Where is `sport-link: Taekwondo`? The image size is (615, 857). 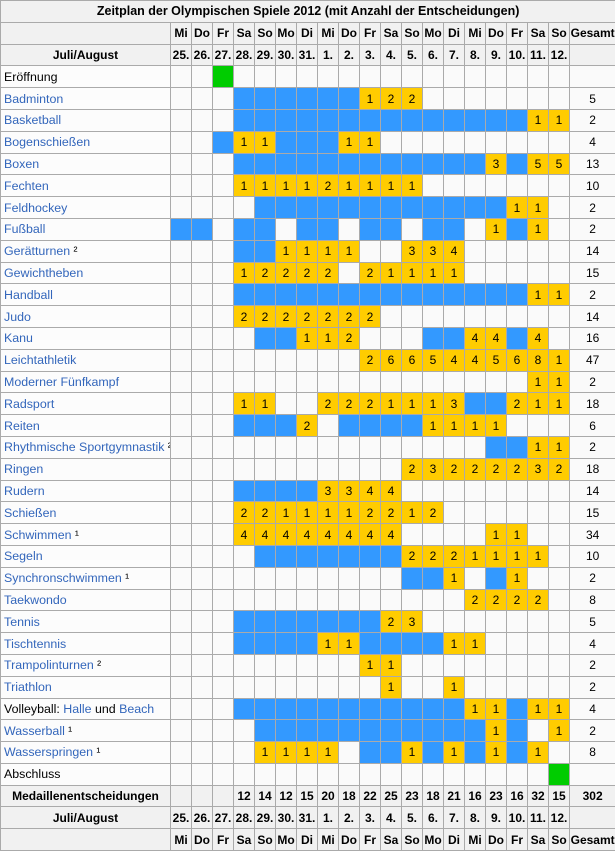
sport-link: Taekwondo is located at coordinates (35, 599).